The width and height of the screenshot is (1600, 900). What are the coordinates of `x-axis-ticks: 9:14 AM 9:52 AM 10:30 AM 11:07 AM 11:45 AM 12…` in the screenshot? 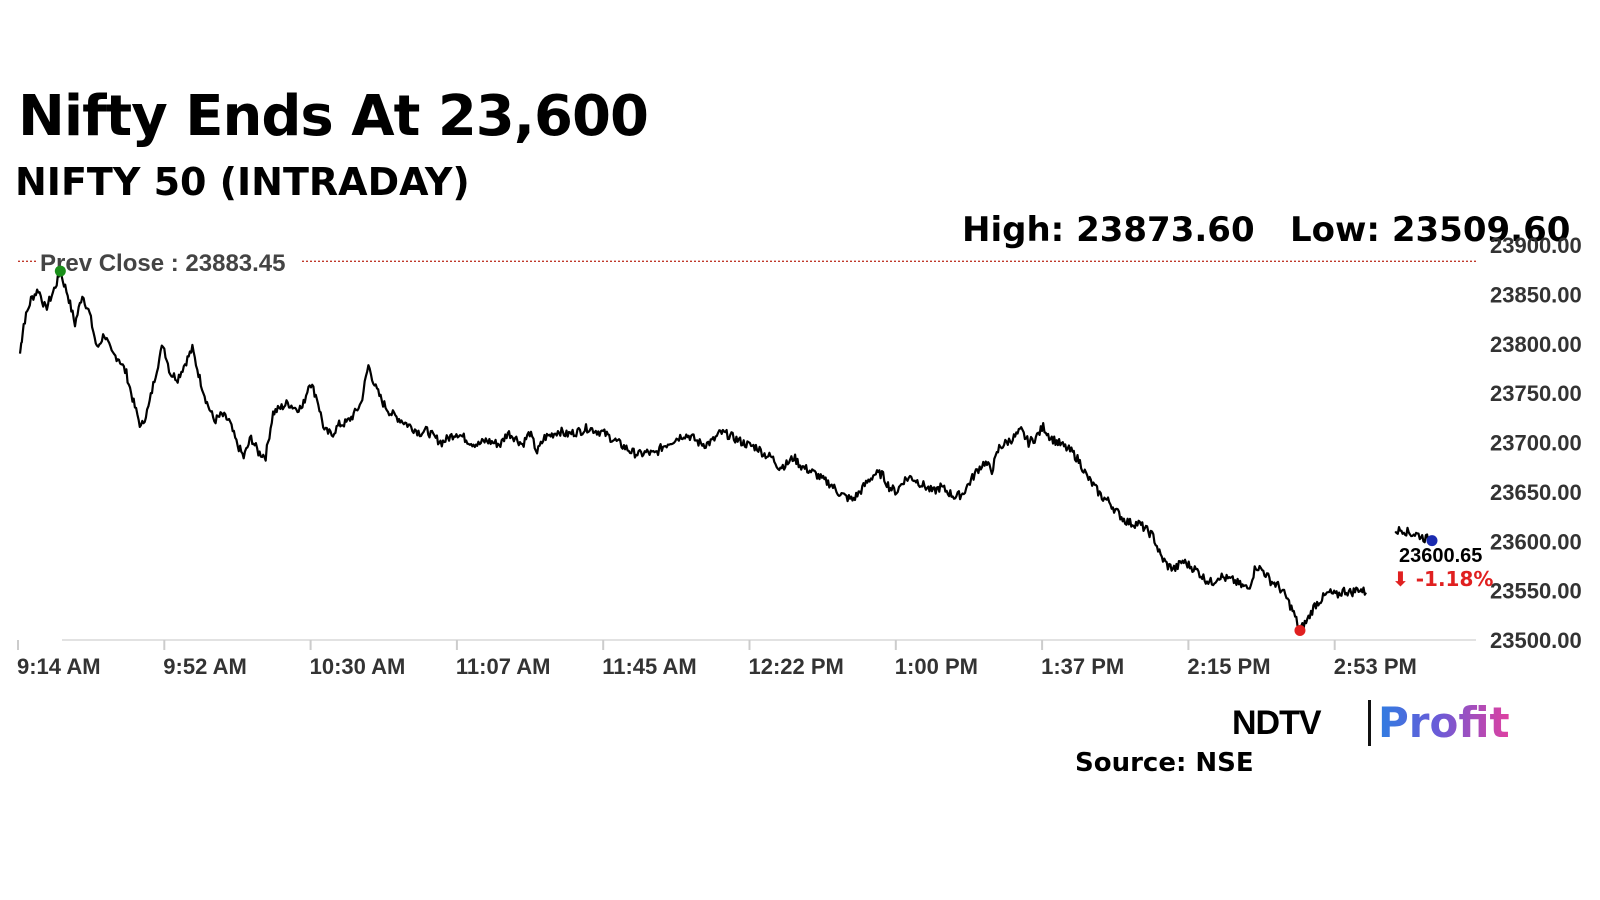 It's located at (717, 666).